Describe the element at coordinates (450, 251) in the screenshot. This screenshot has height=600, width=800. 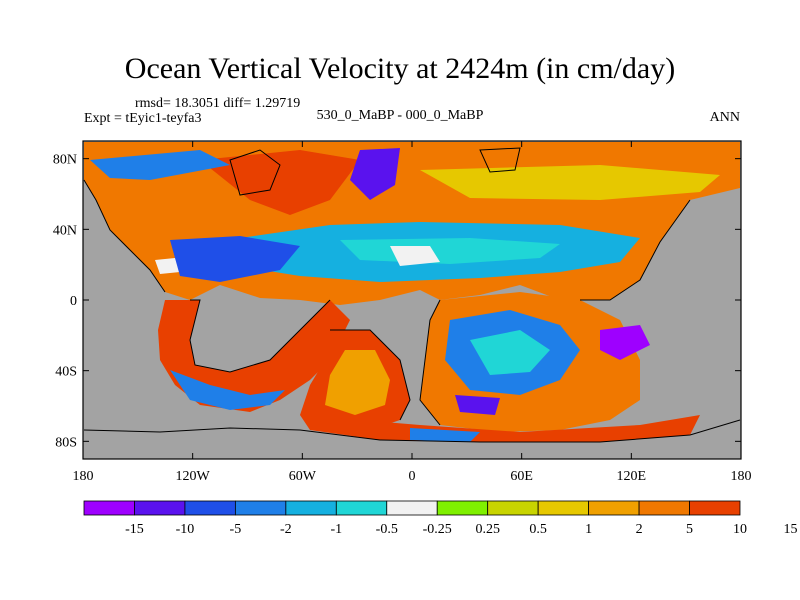
I see `ocean-north-lightcyan` at that location.